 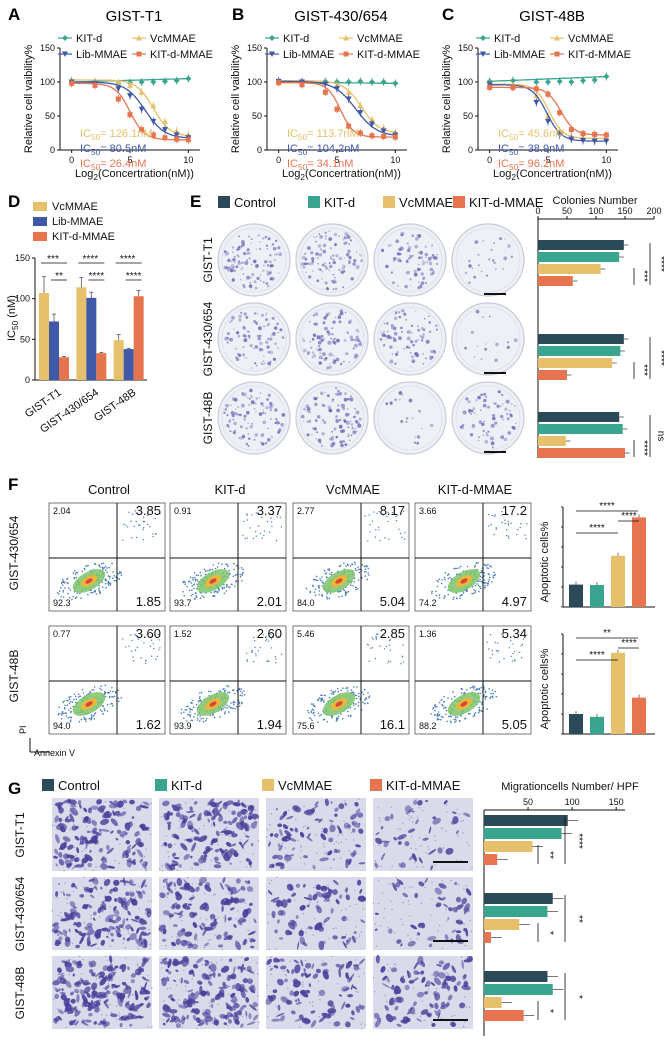 What do you see at coordinates (89, 39) in the screenshot?
I see `legend-label: KIT-d` at bounding box center [89, 39].